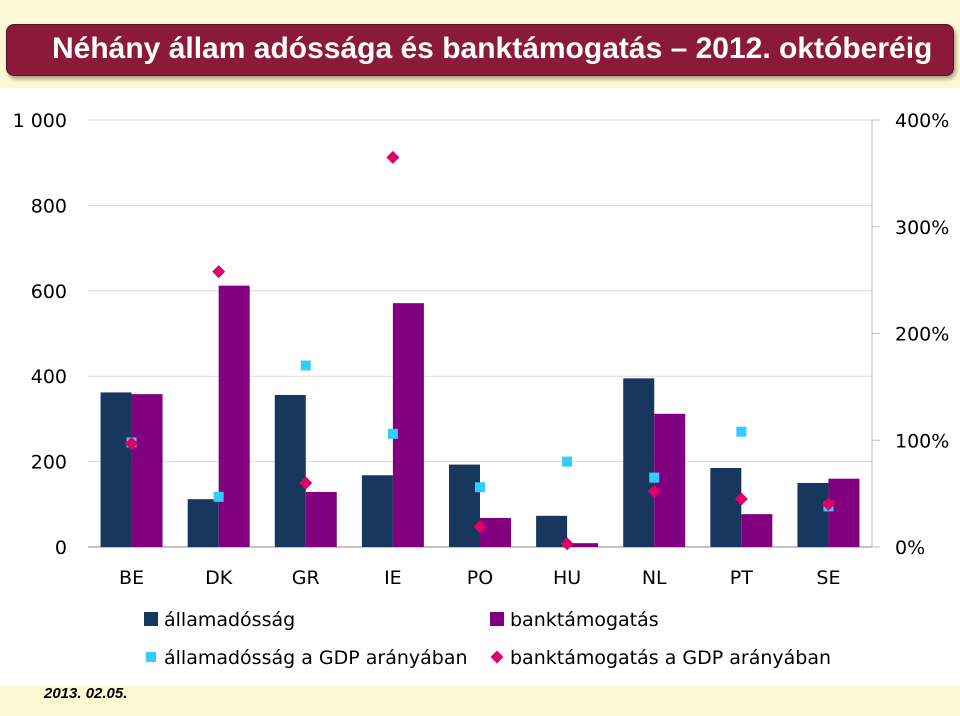  What do you see at coordinates (741, 578) in the screenshot?
I see `x-tick-label: PT` at bounding box center [741, 578].